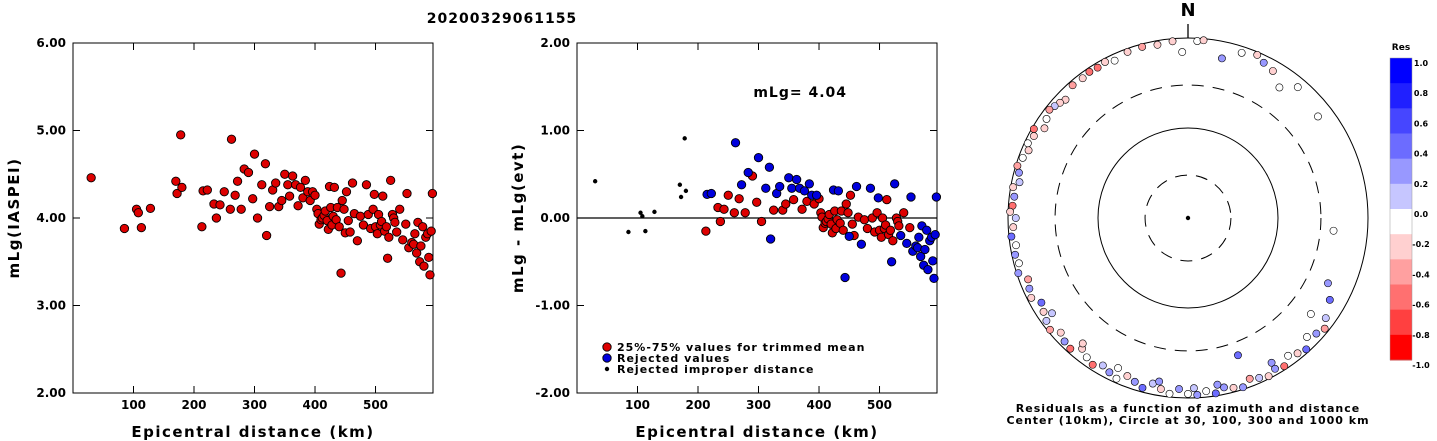 This screenshot has width=1437, height=441. I want to click on y-tick-label: 3.00, so click(51, 306).